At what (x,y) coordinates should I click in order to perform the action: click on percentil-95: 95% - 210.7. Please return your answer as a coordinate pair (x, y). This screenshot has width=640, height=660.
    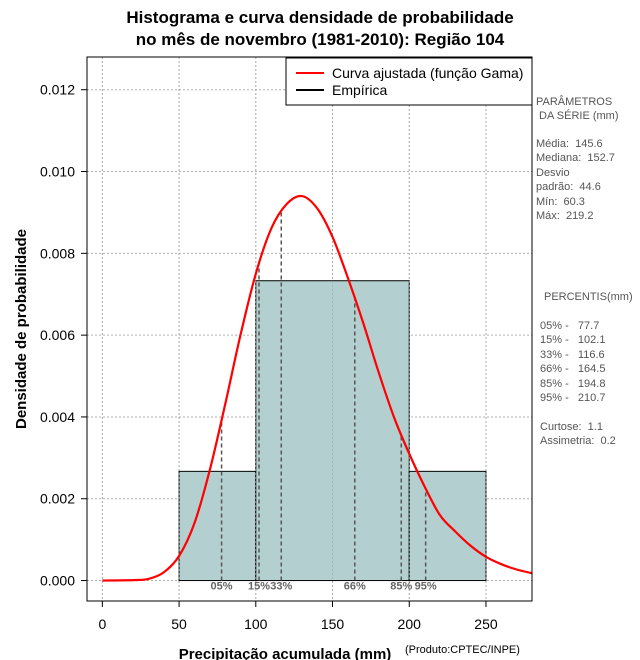
    Looking at the image, I should click on (573, 398).